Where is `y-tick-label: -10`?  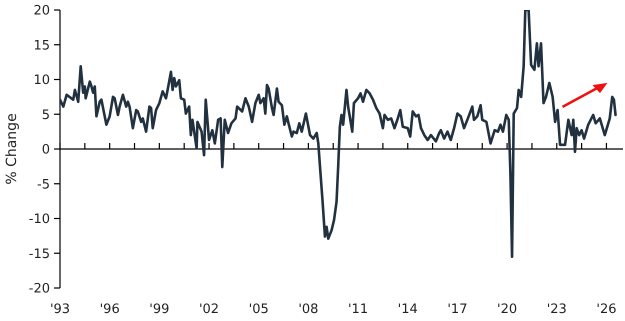
y-tick-label: -10 is located at coordinates (39, 220).